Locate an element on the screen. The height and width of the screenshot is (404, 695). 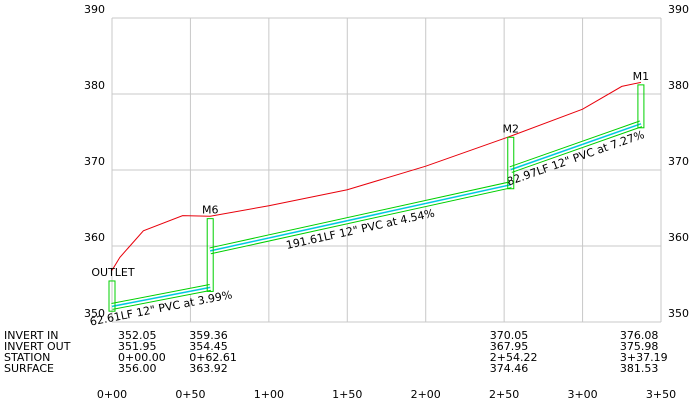
y-tick-label-right: 390 is located at coordinates (678, 9).